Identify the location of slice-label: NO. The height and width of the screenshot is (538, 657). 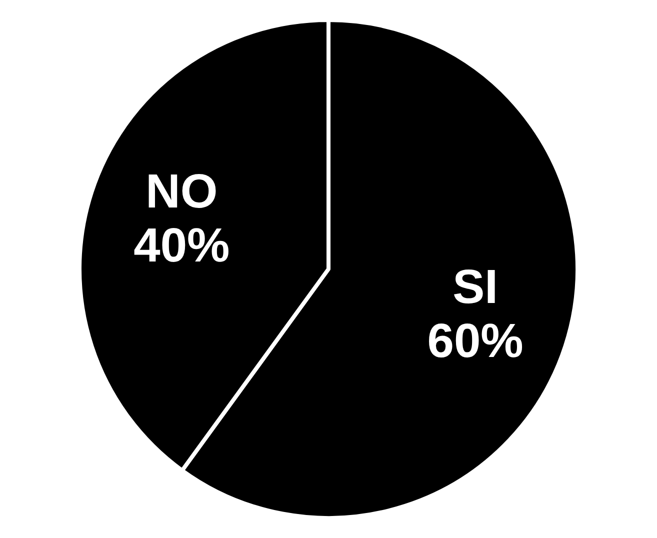
(182, 192).